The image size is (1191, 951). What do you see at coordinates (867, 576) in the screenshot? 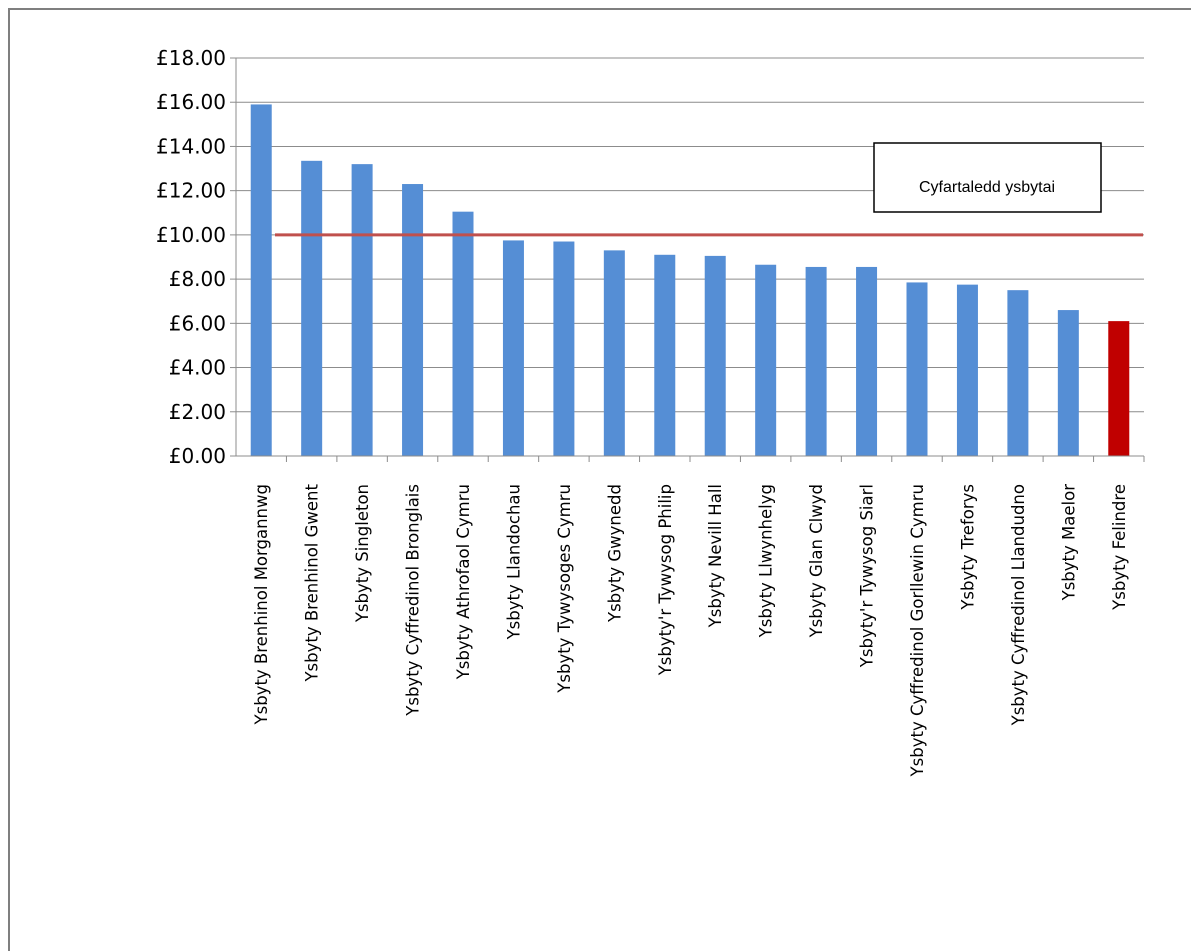
I see `category-label: Ysbyty'r Tywysog Siarl` at bounding box center [867, 576].